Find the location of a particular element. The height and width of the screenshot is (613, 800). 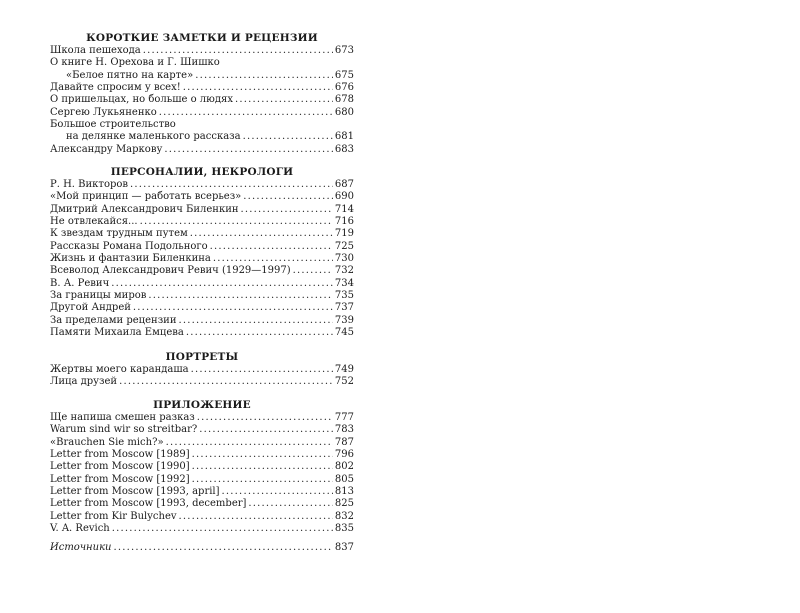

entry-page: 678 is located at coordinates (344, 100).